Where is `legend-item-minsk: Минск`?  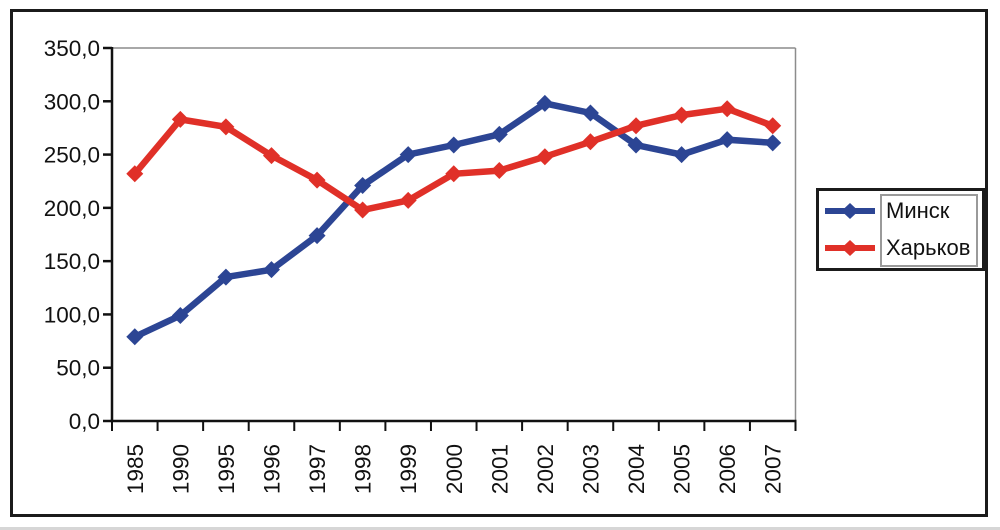
legend-item-minsk: Минск is located at coordinates (902, 211).